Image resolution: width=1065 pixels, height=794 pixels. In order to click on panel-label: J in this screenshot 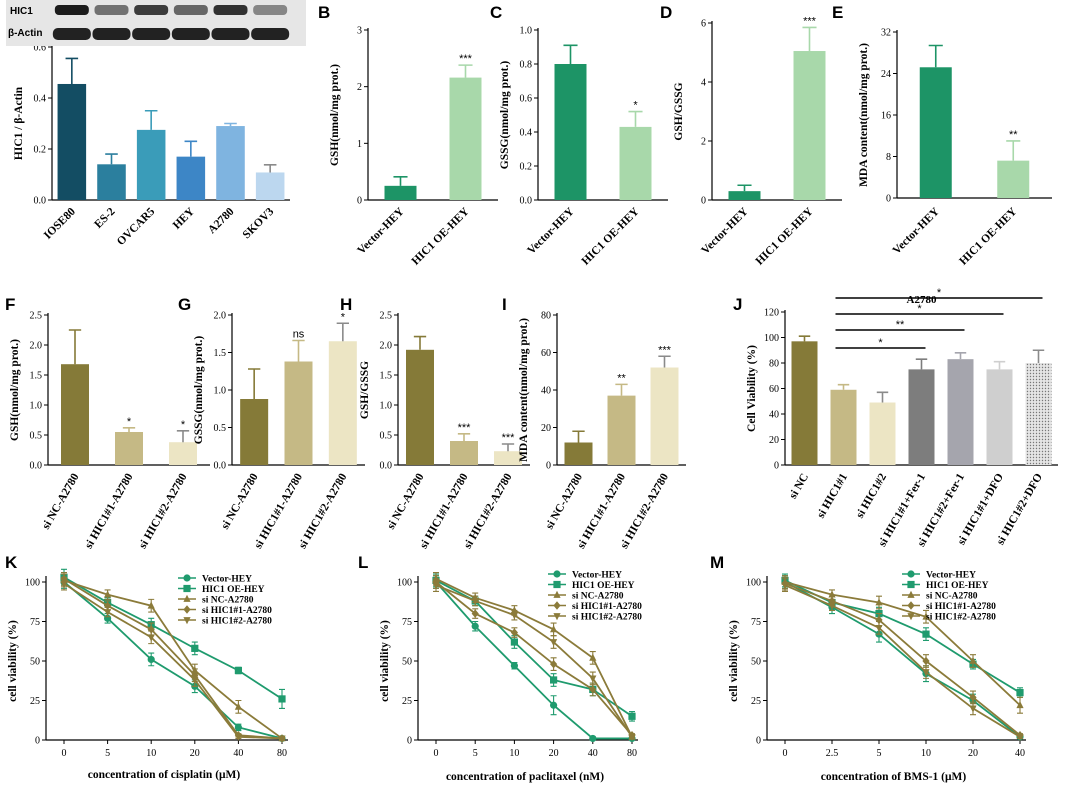, I will do `click(737, 304)`.